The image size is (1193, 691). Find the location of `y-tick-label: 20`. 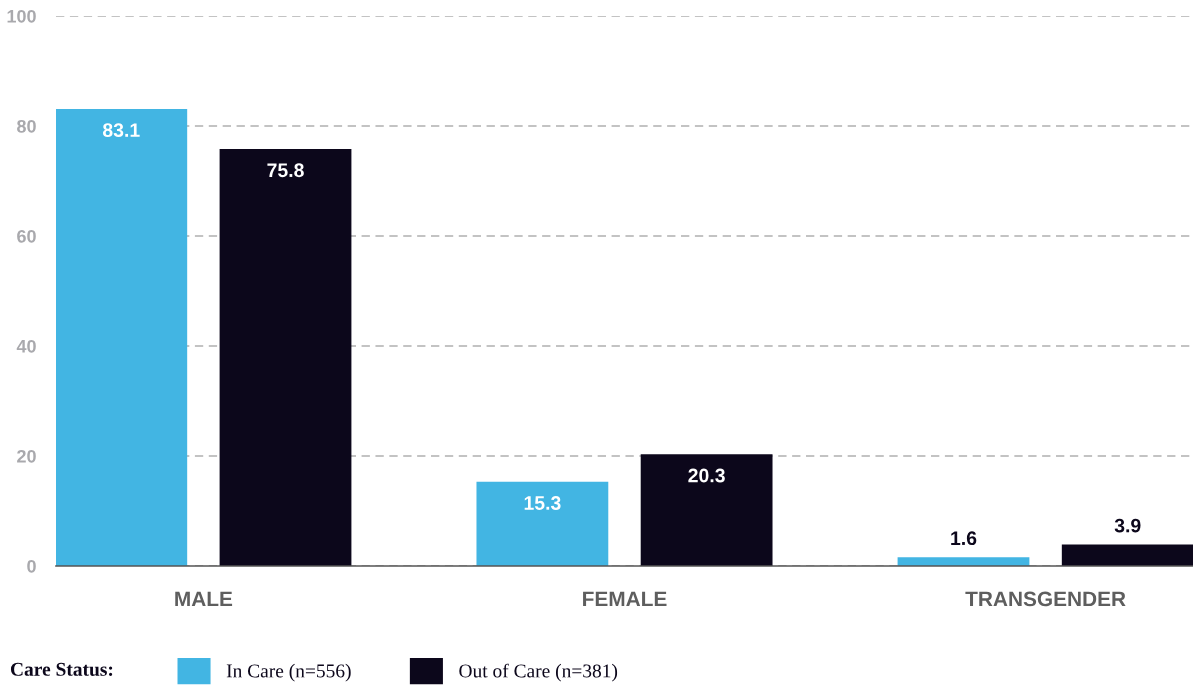

y-tick-label: 20 is located at coordinates (26, 456).